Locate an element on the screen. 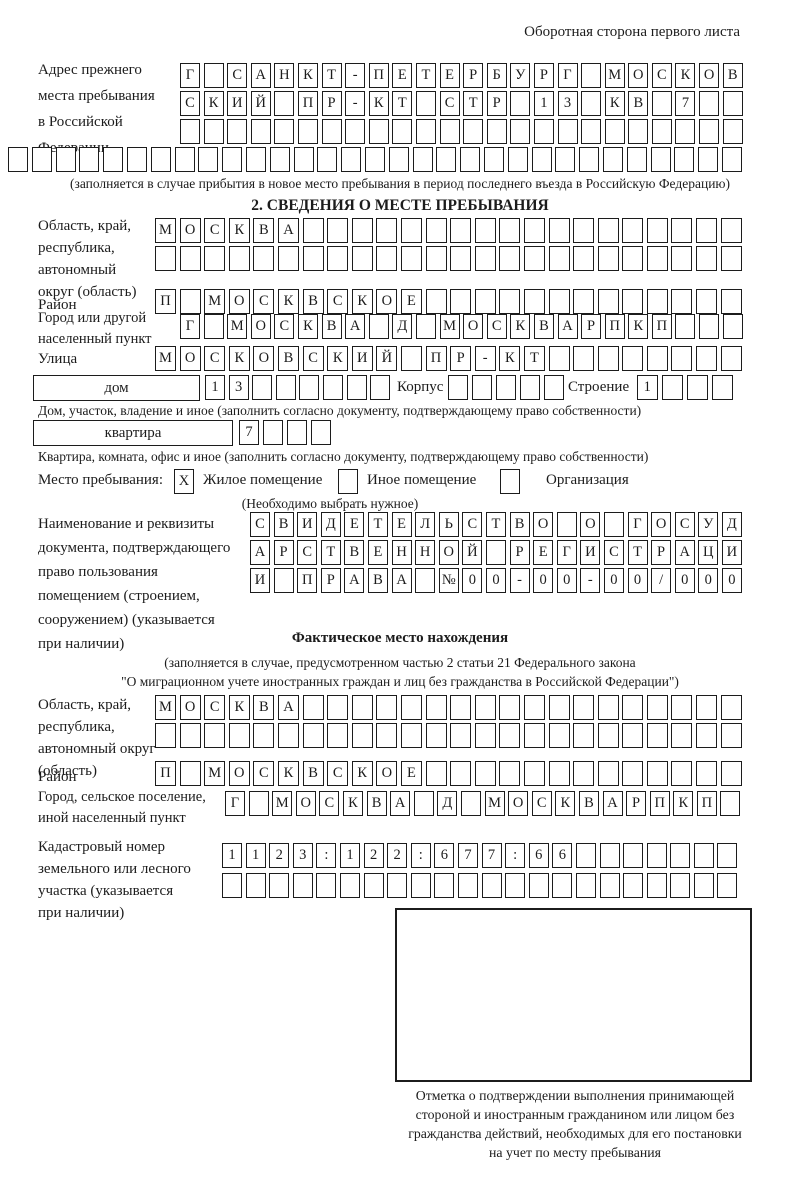  char-cell: 6 is located at coordinates (538, 855).